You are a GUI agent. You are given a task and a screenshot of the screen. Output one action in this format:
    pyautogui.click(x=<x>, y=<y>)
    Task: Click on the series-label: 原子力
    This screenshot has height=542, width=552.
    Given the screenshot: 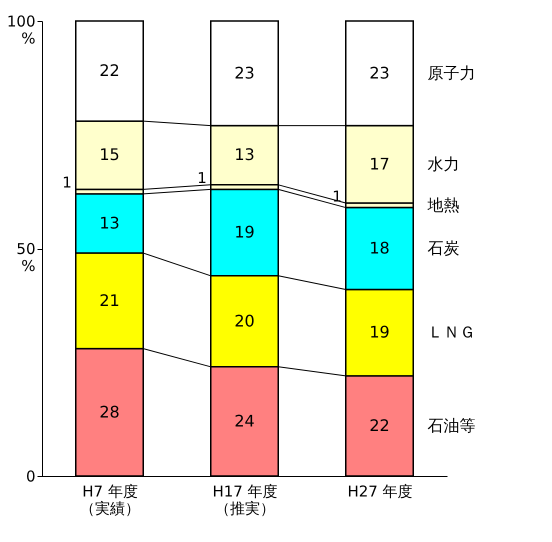 What is the action you would take?
    pyautogui.click(x=451, y=72)
    